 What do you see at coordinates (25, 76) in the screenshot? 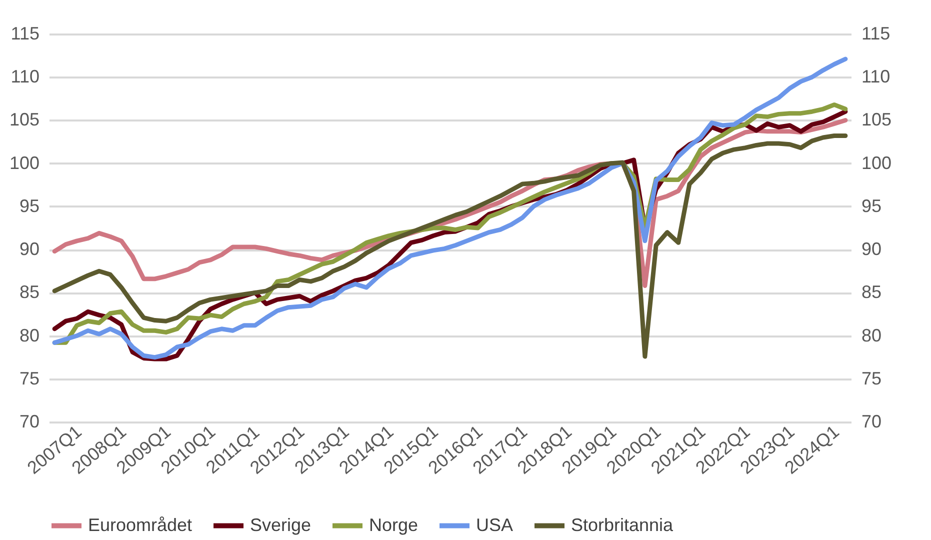
I see `y-tick-label: 110` at bounding box center [25, 76].